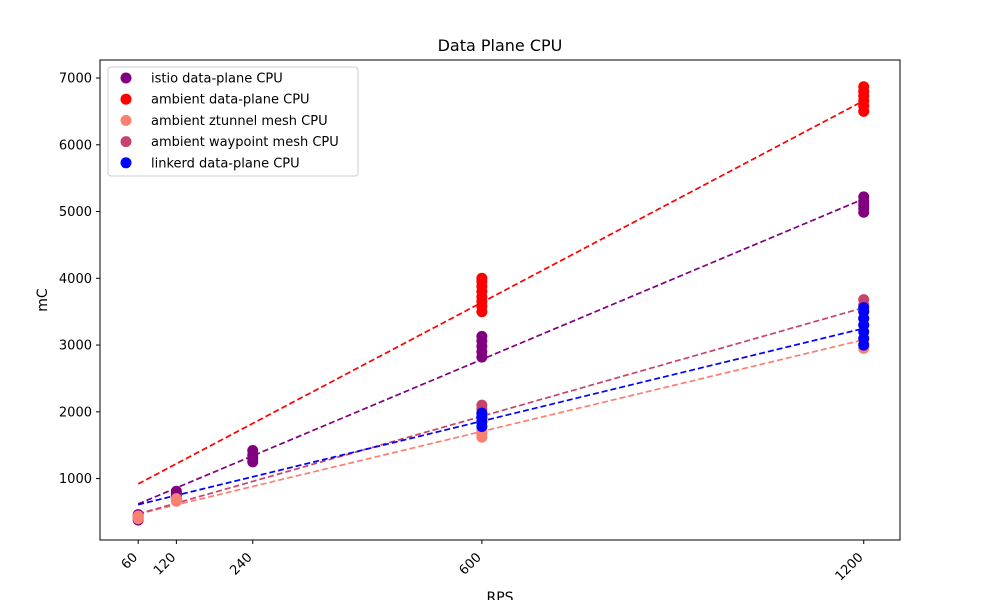 The image size is (1000, 600). I want to click on x-tick-label: 600, so click(471, 564).